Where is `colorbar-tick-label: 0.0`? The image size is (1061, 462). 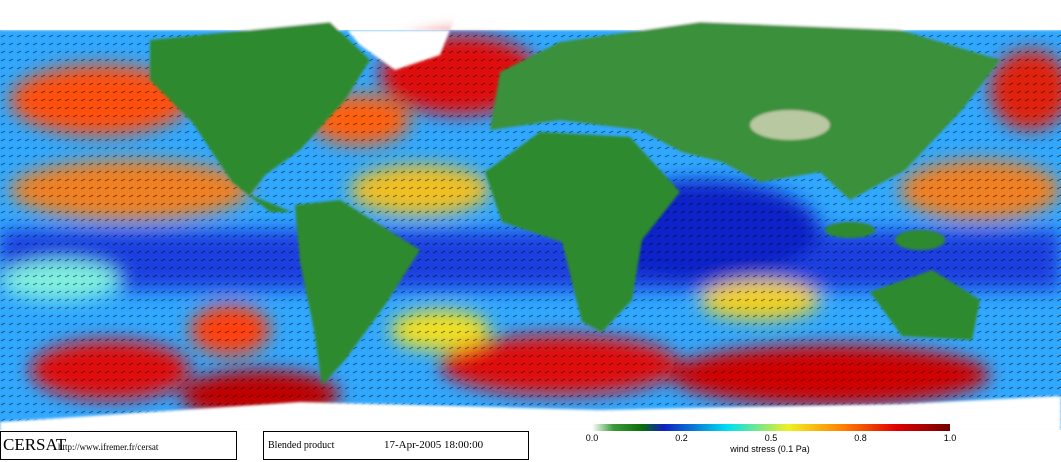 colorbar-tick-label: 0.0 is located at coordinates (592, 438).